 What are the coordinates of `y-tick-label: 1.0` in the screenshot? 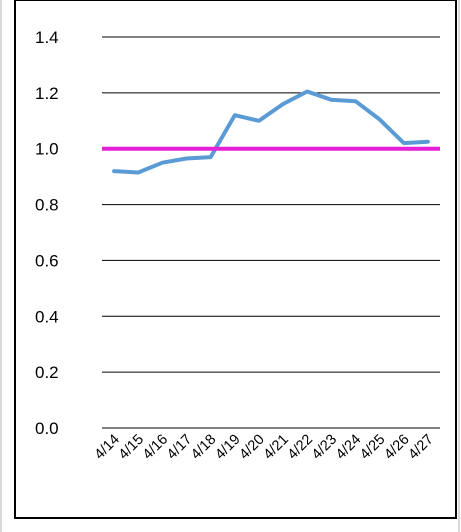 It's located at (47, 149).